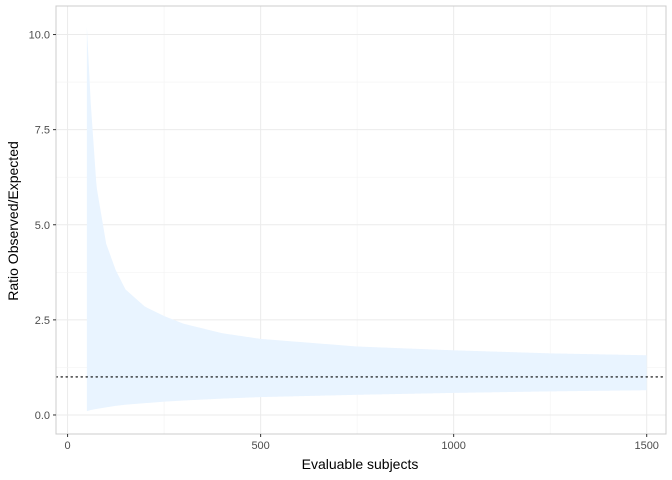 The width and height of the screenshot is (672, 480). Describe the element at coordinates (39, 36) in the screenshot. I see `y-tick-label: 10.0` at that location.